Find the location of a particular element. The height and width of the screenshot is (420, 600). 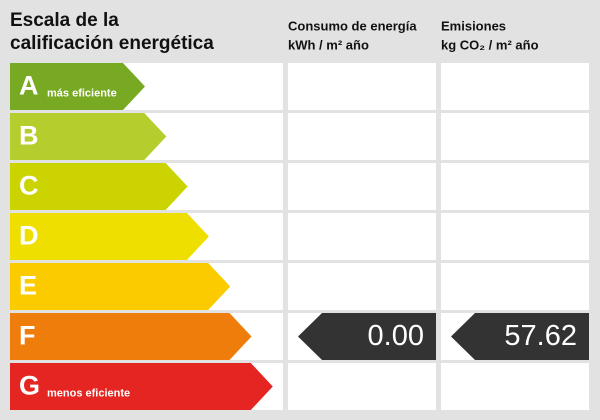

rating-letter: E is located at coordinates (28, 286).